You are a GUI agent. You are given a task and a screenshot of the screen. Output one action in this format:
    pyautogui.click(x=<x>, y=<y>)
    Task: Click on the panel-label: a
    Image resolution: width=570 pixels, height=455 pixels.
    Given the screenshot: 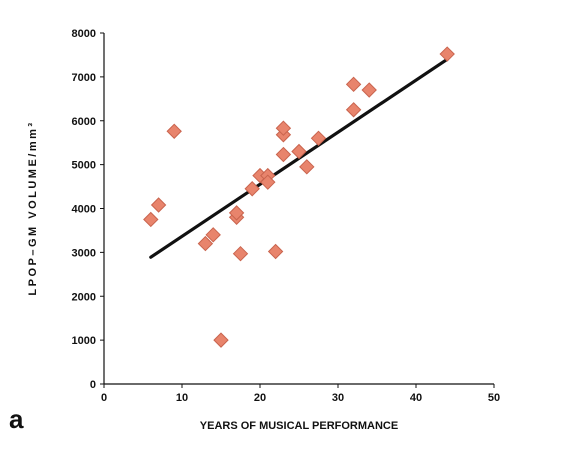 What is the action you would take?
    pyautogui.click(x=16, y=419)
    